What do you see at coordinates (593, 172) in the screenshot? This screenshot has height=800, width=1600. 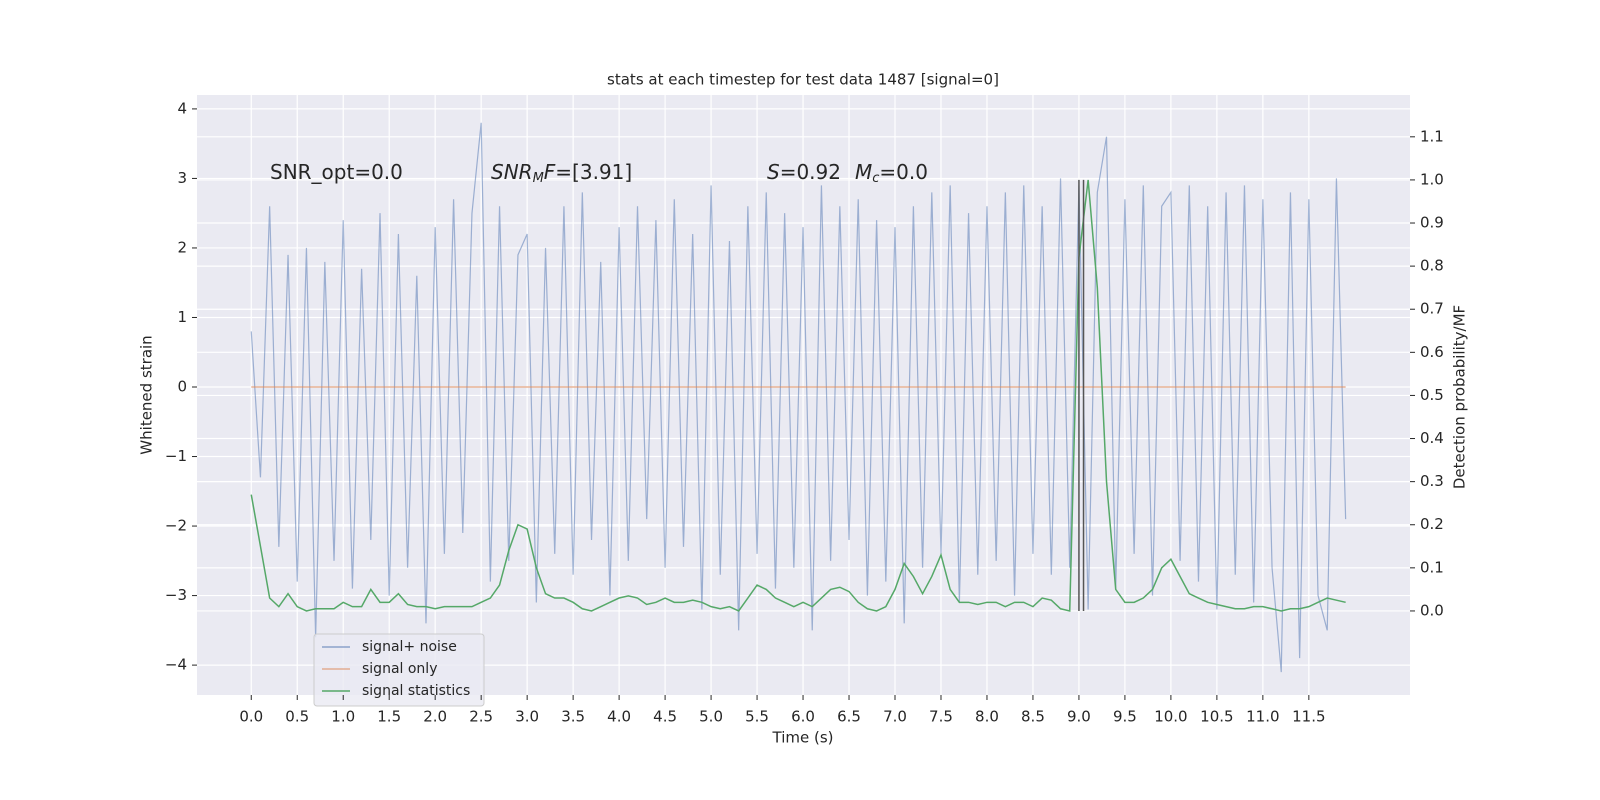 I see `annotation-part: =[3.91]` at bounding box center [593, 172].